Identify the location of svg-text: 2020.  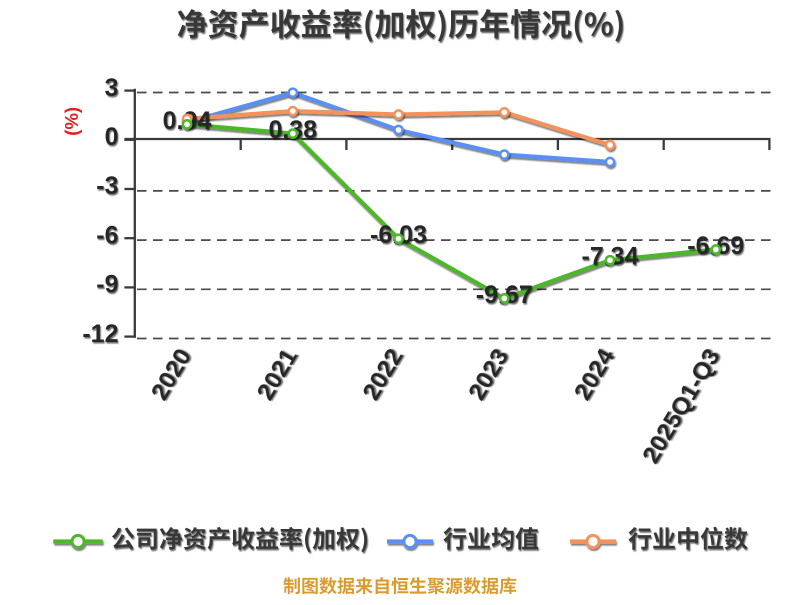
(171, 374).